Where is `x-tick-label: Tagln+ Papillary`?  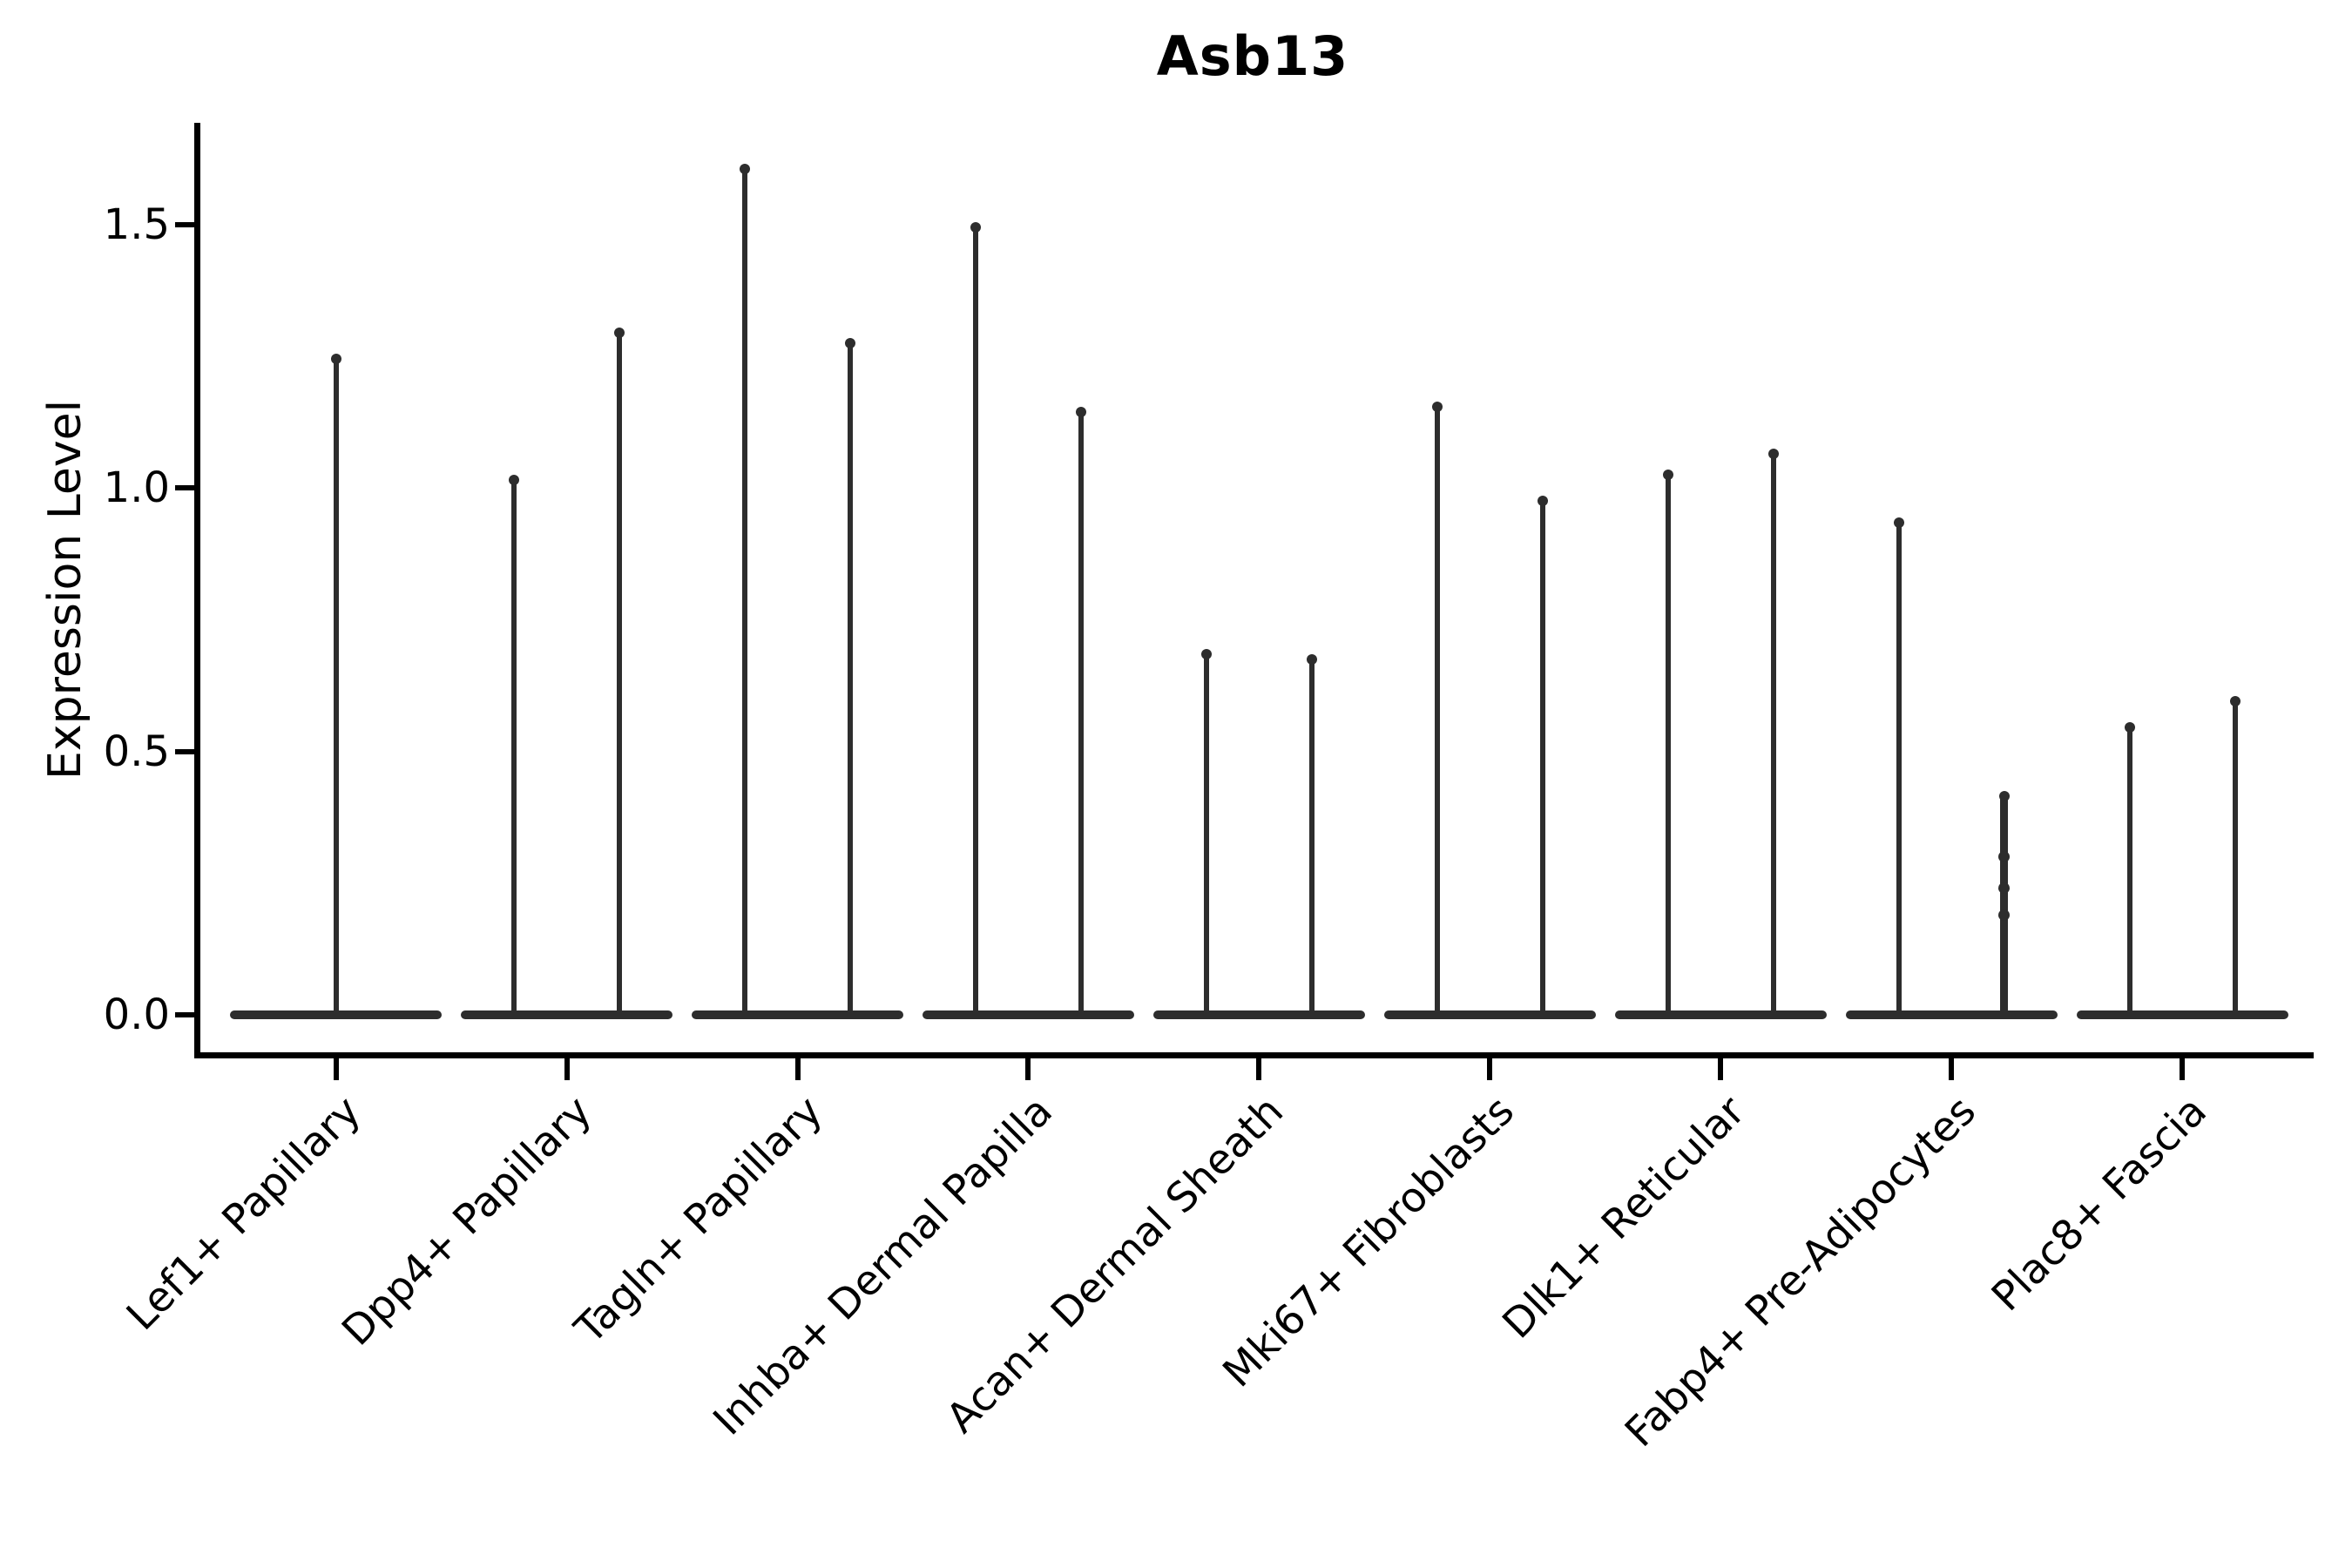
x-tick-label: Tagln+ Papillary is located at coordinates (698, 1221).